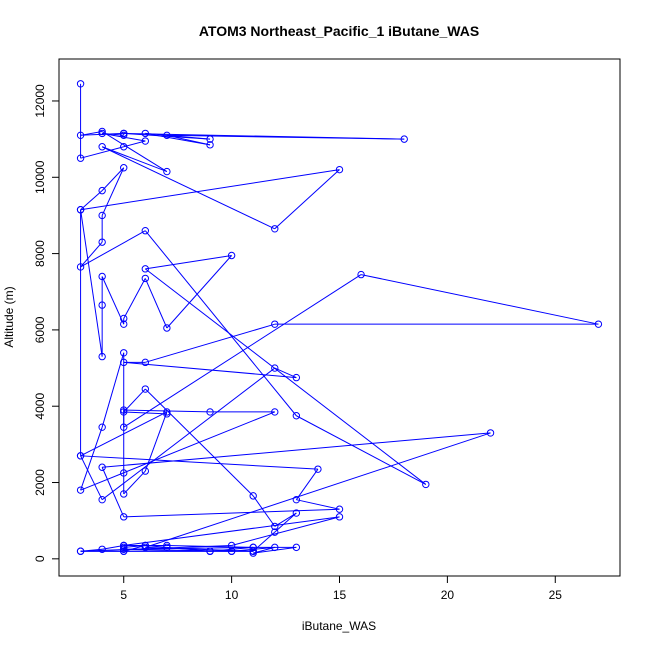  I want to click on x-axis-label: iButane_WAS, so click(339, 626).